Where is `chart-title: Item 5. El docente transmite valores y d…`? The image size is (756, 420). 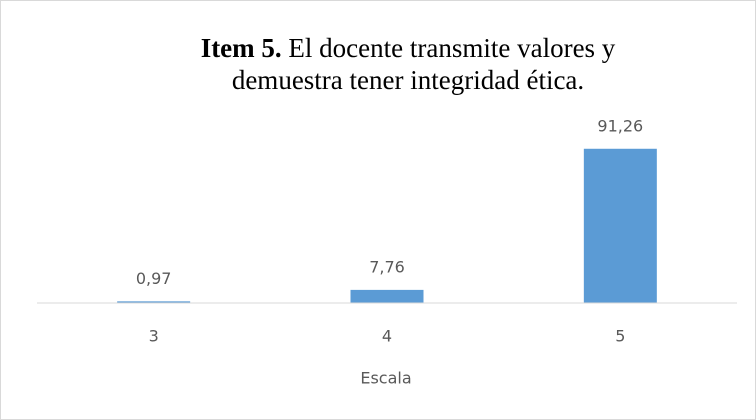 chart-title: Item 5. El docente transmite valores y d… is located at coordinates (408, 64).